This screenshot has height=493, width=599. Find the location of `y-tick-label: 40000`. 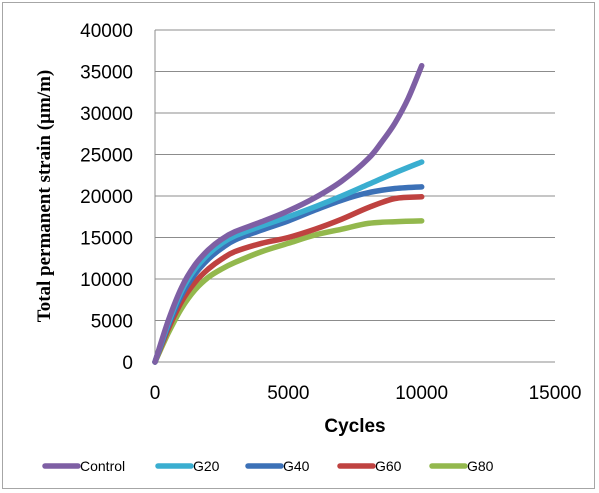

y-tick-label: 40000 is located at coordinates (106, 31).